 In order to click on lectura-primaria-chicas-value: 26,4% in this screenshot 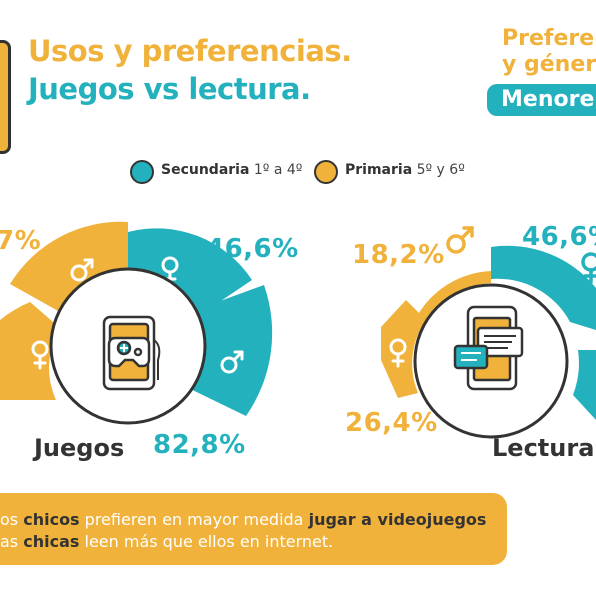, I will do `click(391, 423)`.